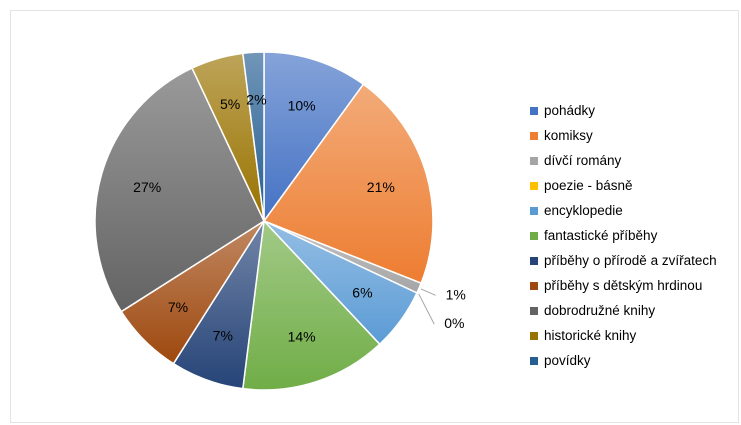 The height and width of the screenshot is (425, 741). I want to click on legend-swatch-pribehy-o-prirode-a-zviratech, so click(534, 260).